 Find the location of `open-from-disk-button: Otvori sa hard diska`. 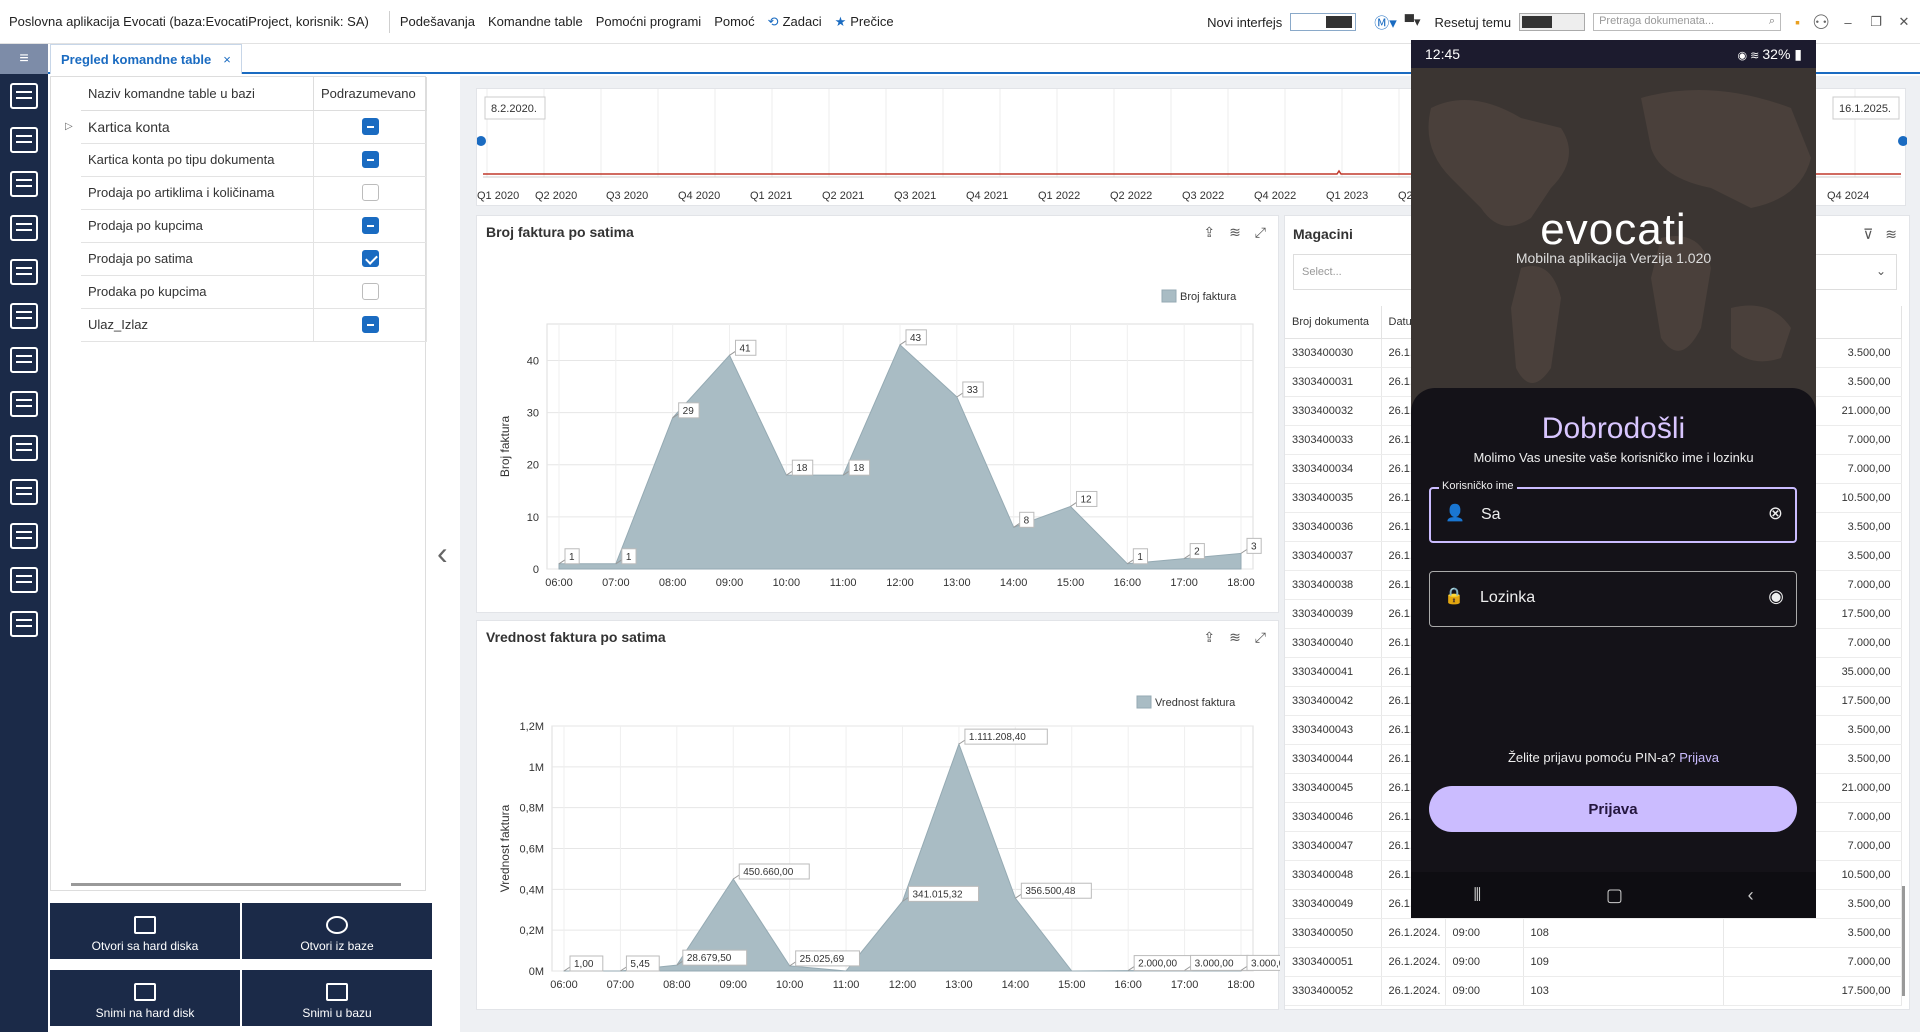

open-from-disk-button: Otvori sa hard diska is located at coordinates (145, 931).